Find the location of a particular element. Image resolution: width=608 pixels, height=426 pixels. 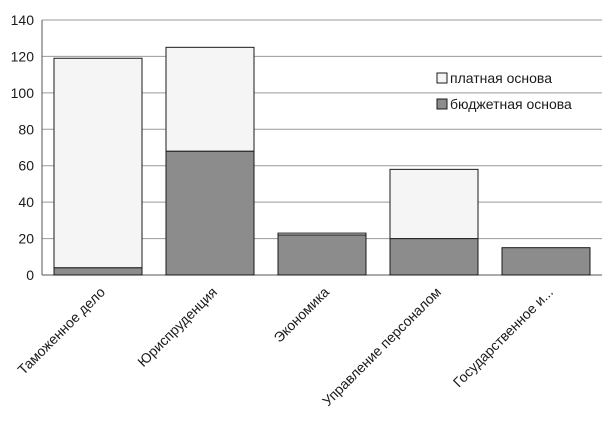

legend-label: бюджетная основа is located at coordinates (511, 104).